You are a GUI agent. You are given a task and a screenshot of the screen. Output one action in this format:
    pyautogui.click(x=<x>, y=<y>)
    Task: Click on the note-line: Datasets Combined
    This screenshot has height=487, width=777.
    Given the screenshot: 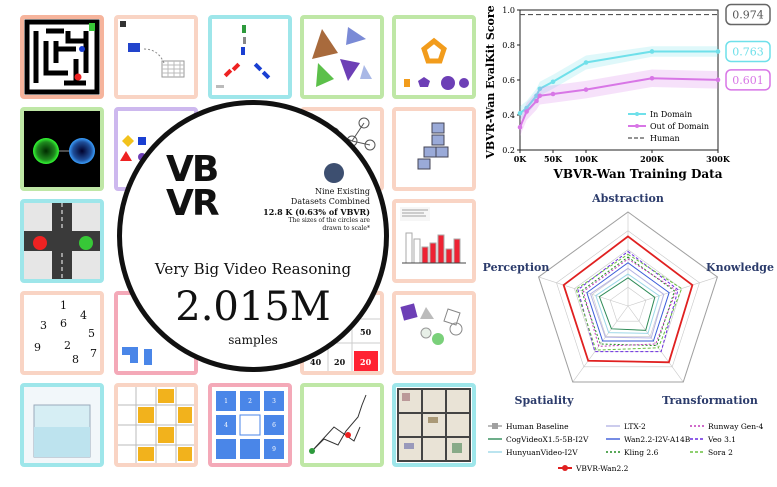 What is the action you would take?
    pyautogui.click(x=330, y=201)
    